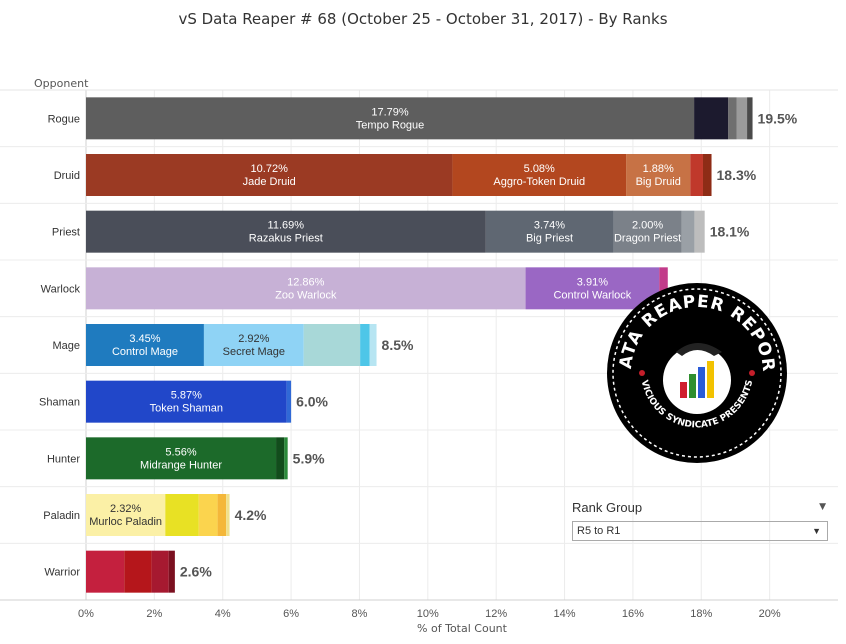 The width and height of the screenshot is (846, 644). I want to click on bar-total-label: 5.9%, so click(309, 458).